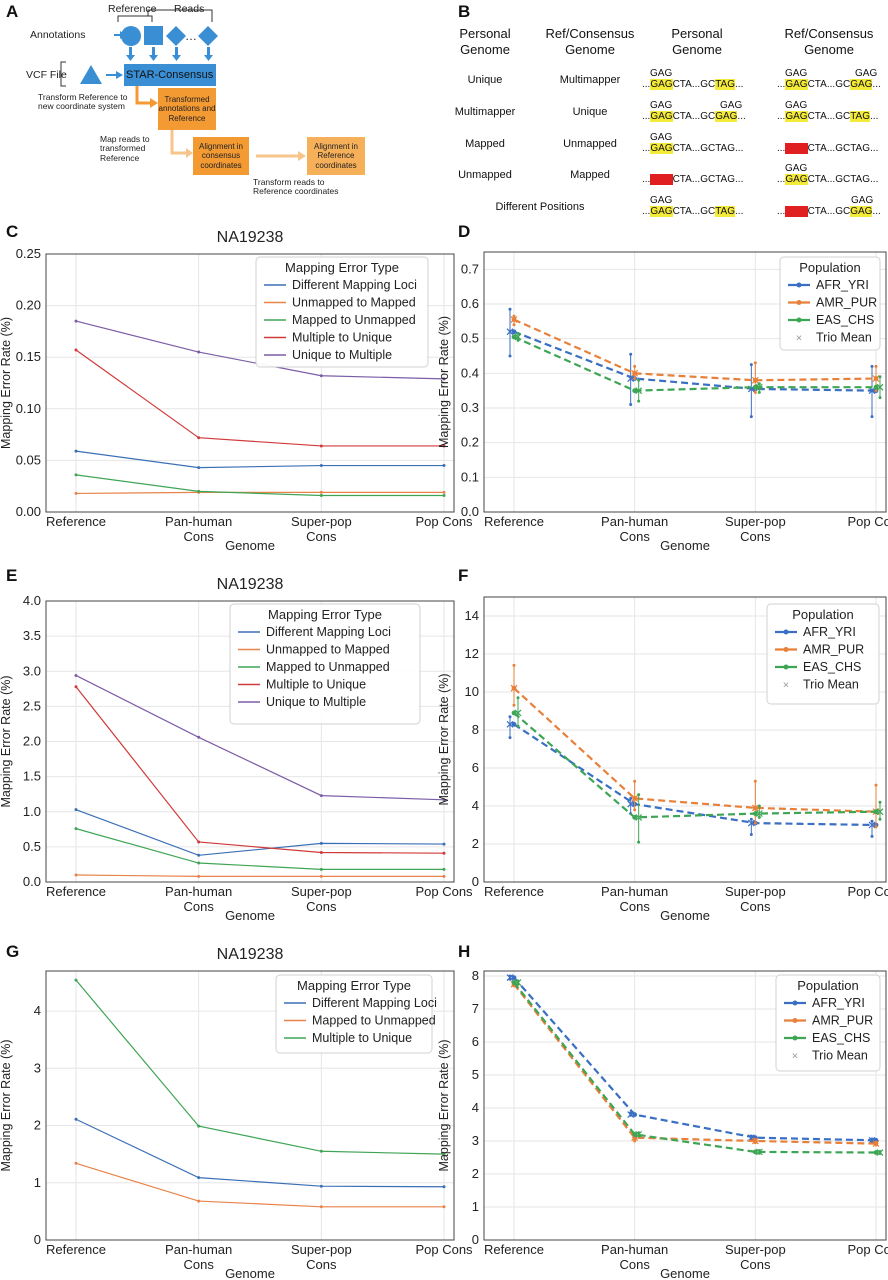 The height and width of the screenshot is (1280, 888). Describe the element at coordinates (470, 442) in the screenshot. I see `y-tick-label: 0.2` at that location.